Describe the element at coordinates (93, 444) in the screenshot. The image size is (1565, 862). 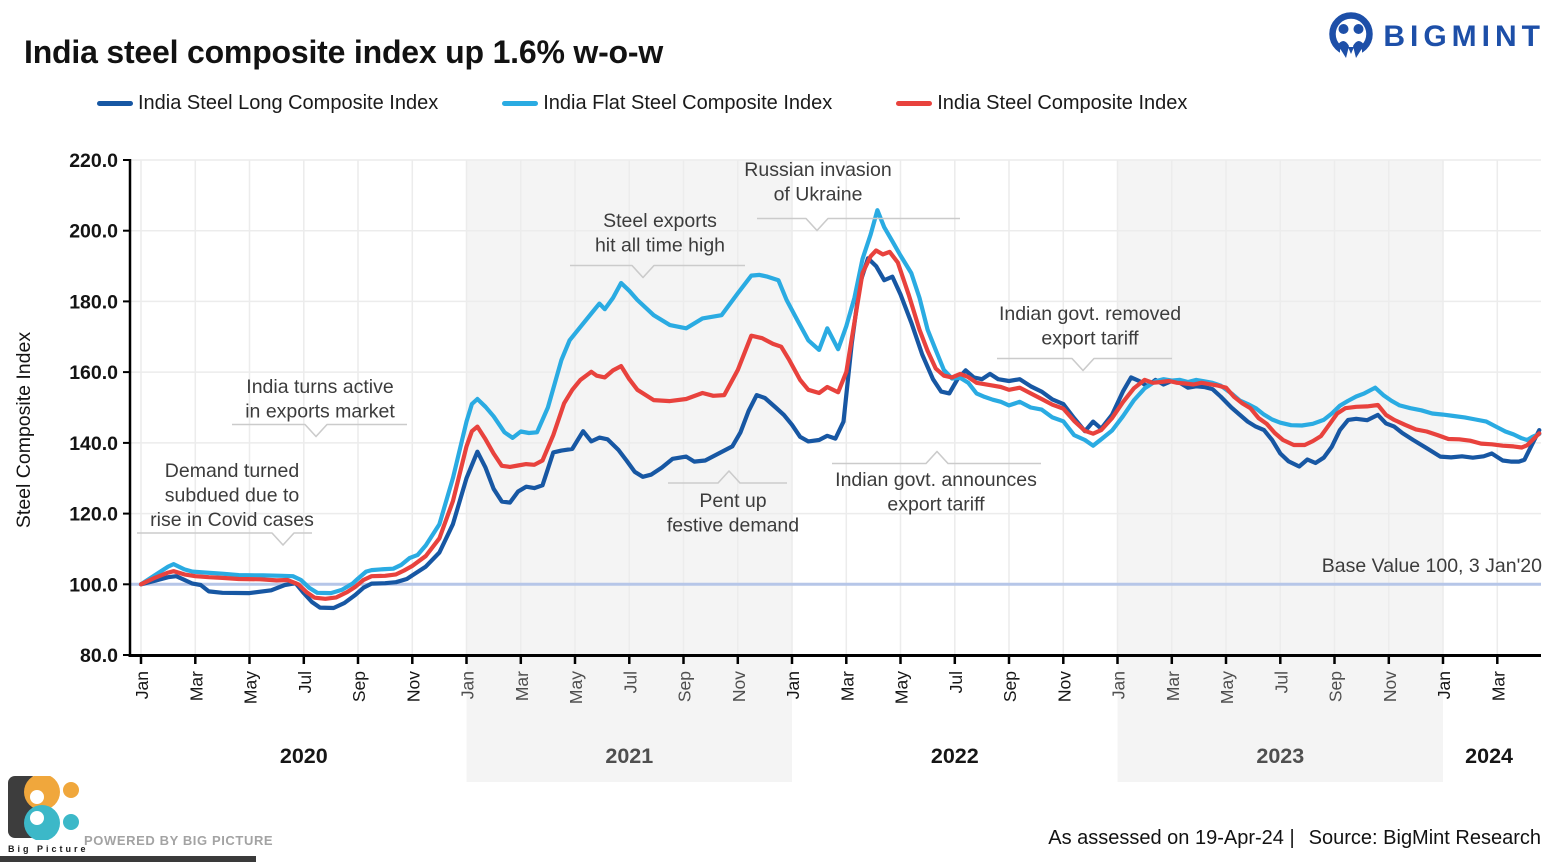
I see `y-tick-label: 140.0` at that location.